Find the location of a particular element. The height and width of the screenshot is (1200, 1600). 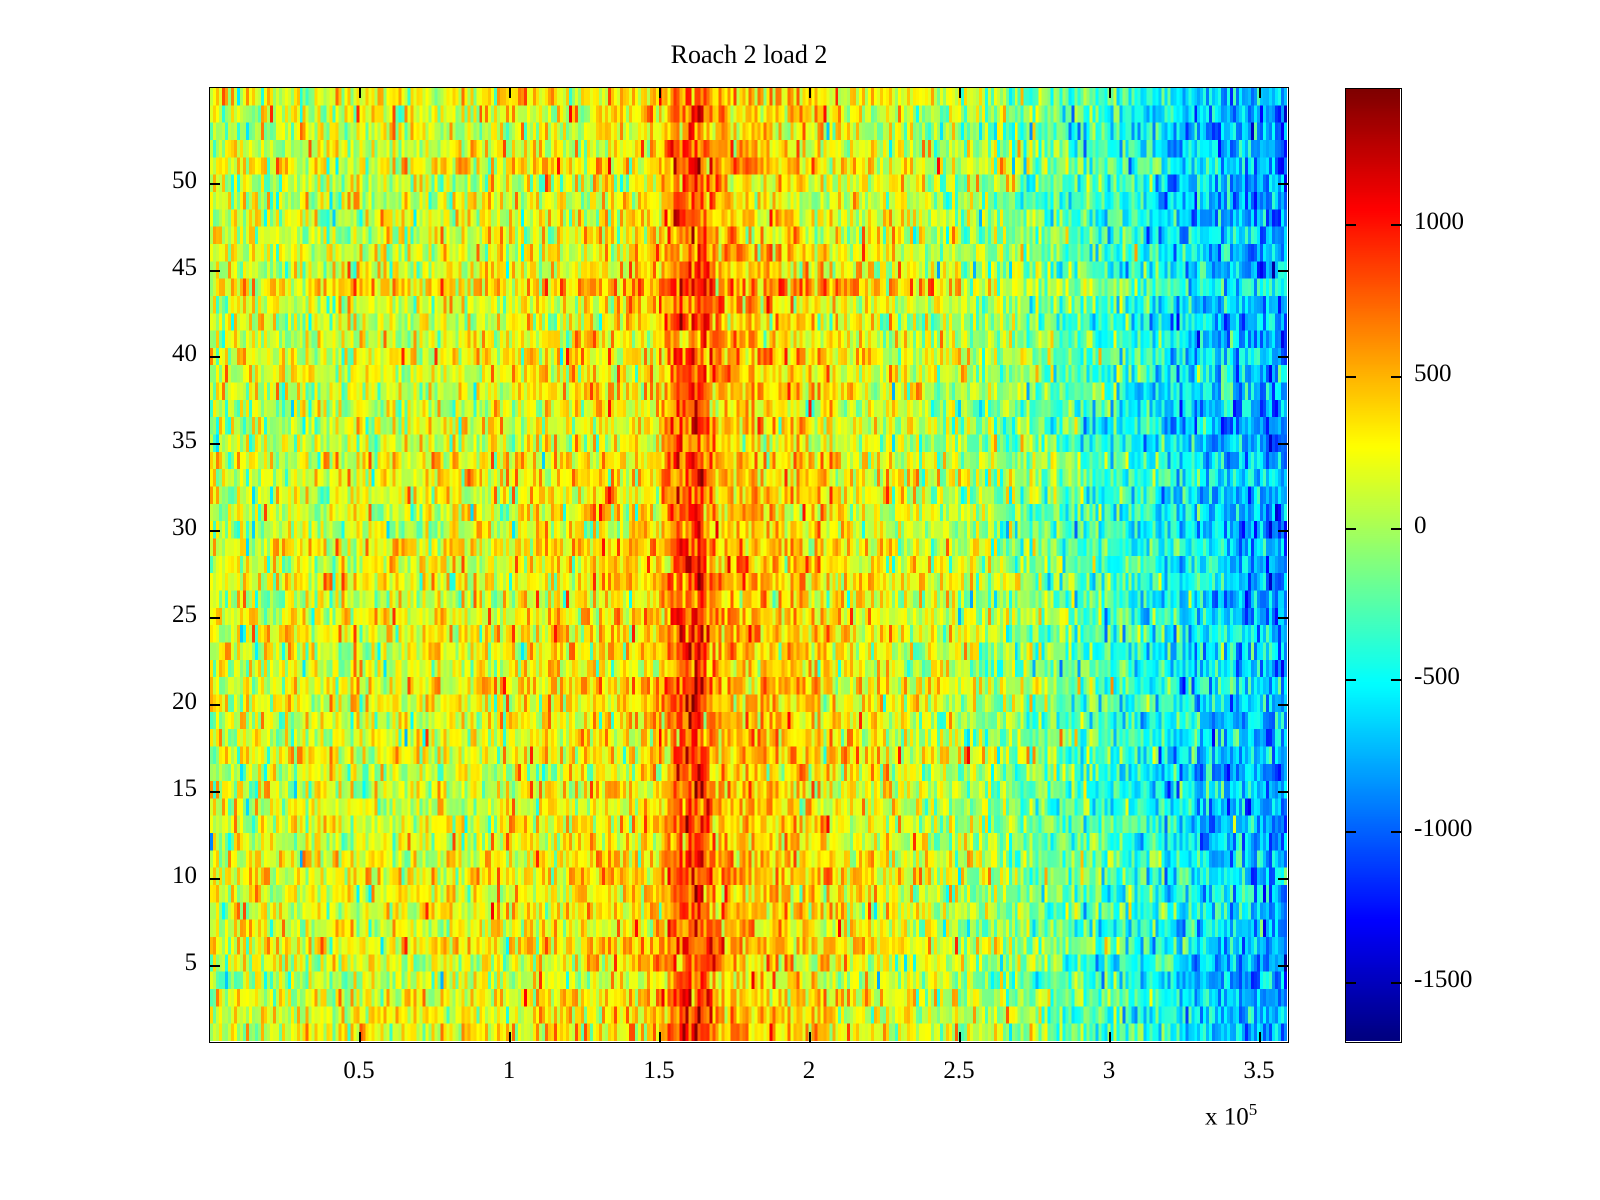

y-axis-tick-label: 50 is located at coordinates (184, 180).